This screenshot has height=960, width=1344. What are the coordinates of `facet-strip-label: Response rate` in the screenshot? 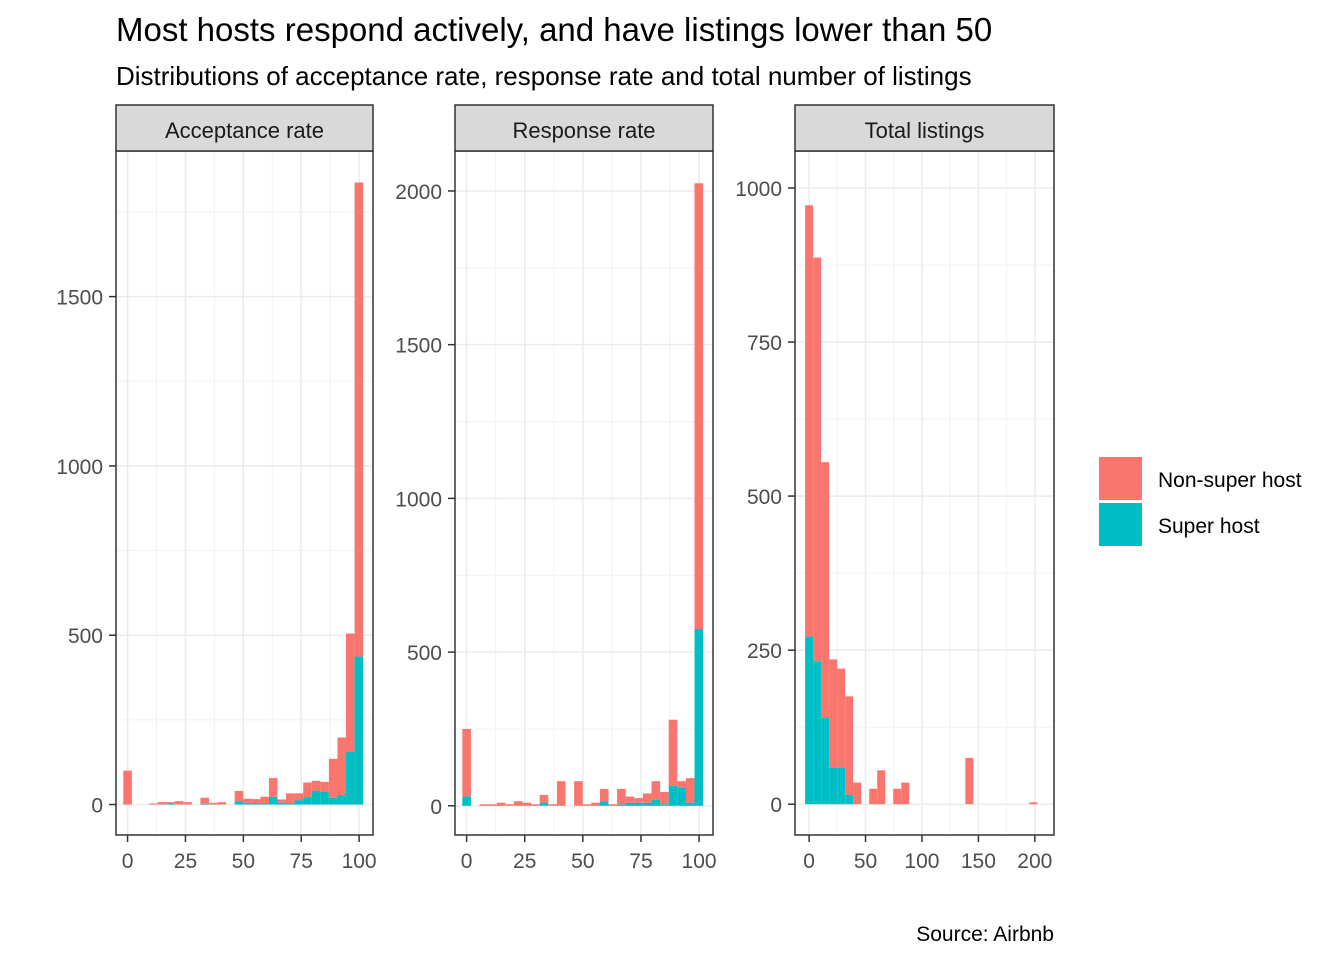 It's located at (583, 130).